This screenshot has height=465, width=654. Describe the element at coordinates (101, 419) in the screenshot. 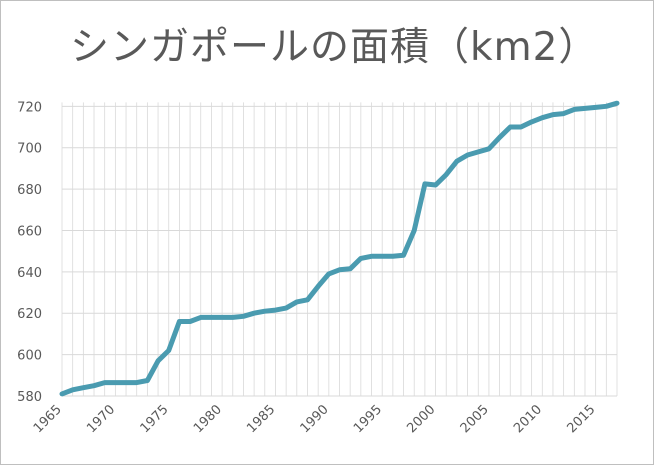

I see `x-tick-label: 1970` at that location.